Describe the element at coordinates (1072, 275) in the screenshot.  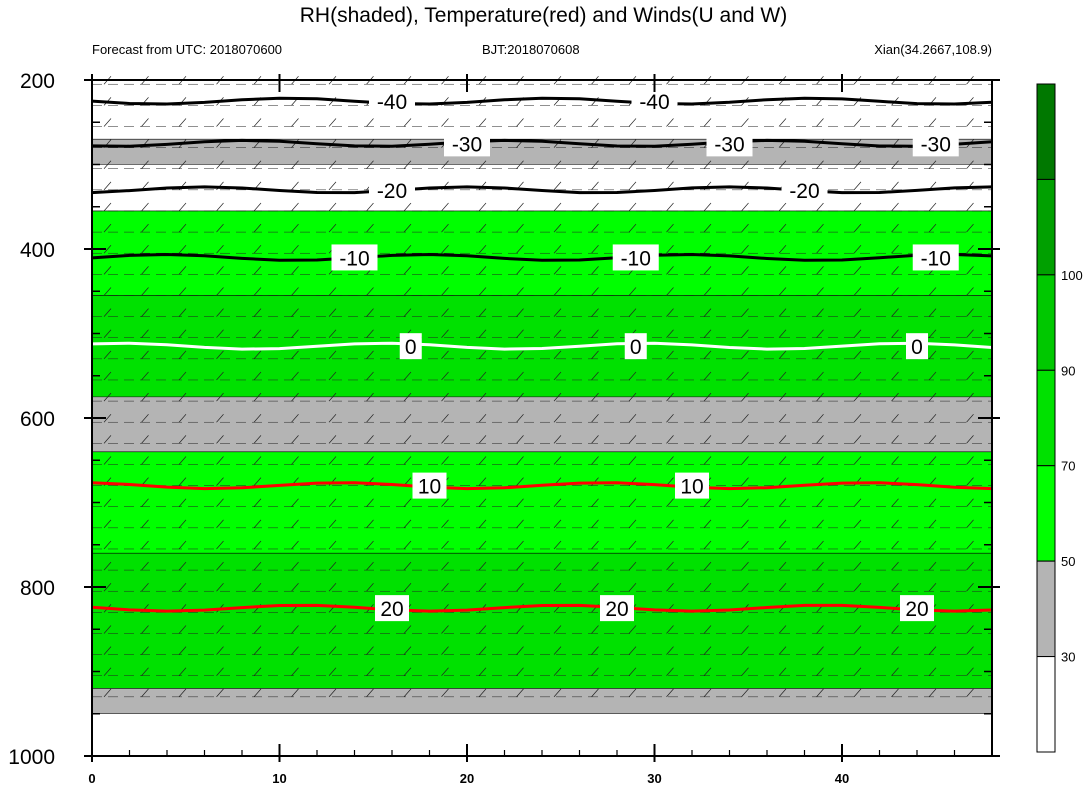
I see `colorbar-label: 100` at that location.